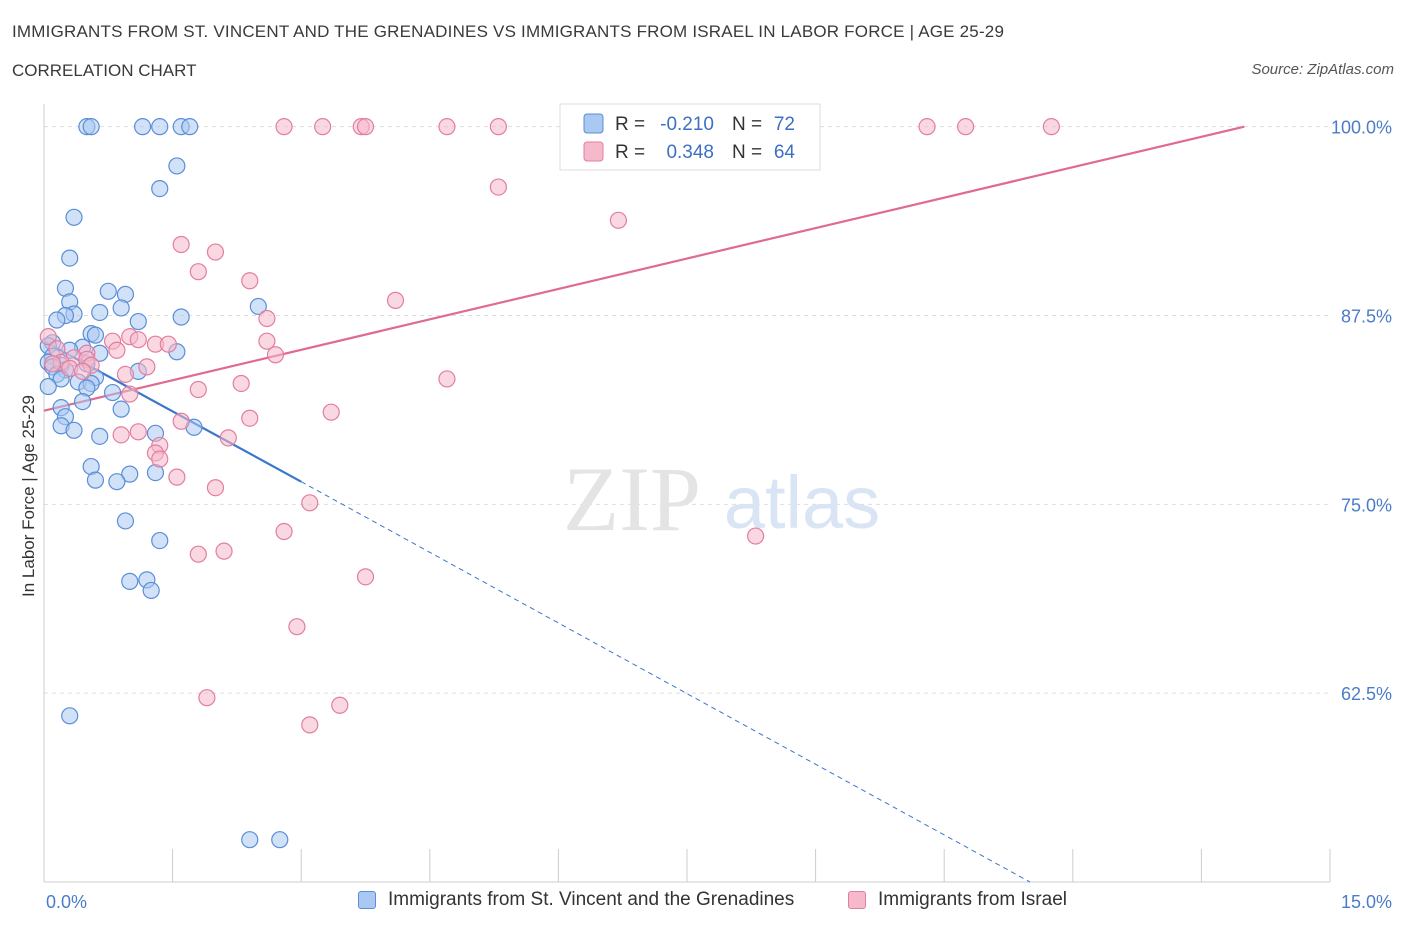 The height and width of the screenshot is (930, 1406). I want to click on legend-r-label-1: R =, so click(630, 124).